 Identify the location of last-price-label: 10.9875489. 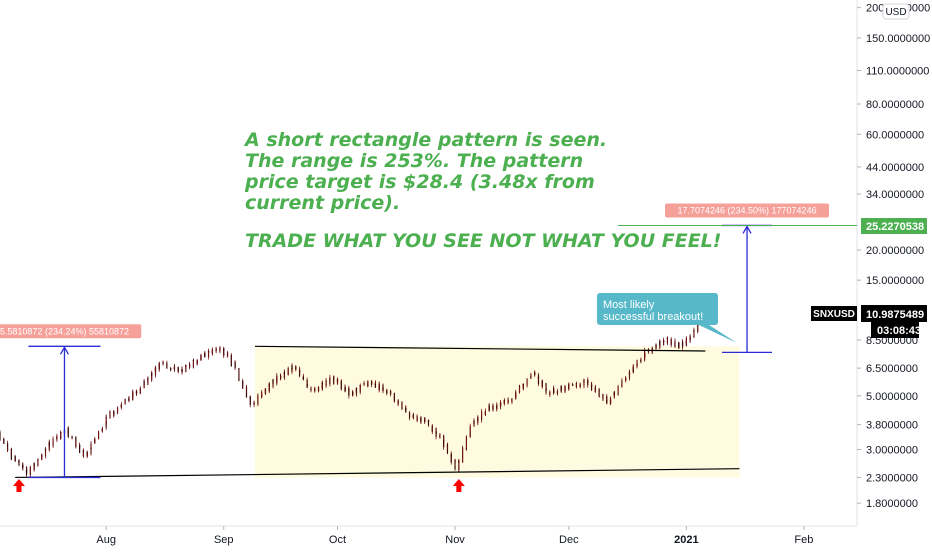
(895, 315).